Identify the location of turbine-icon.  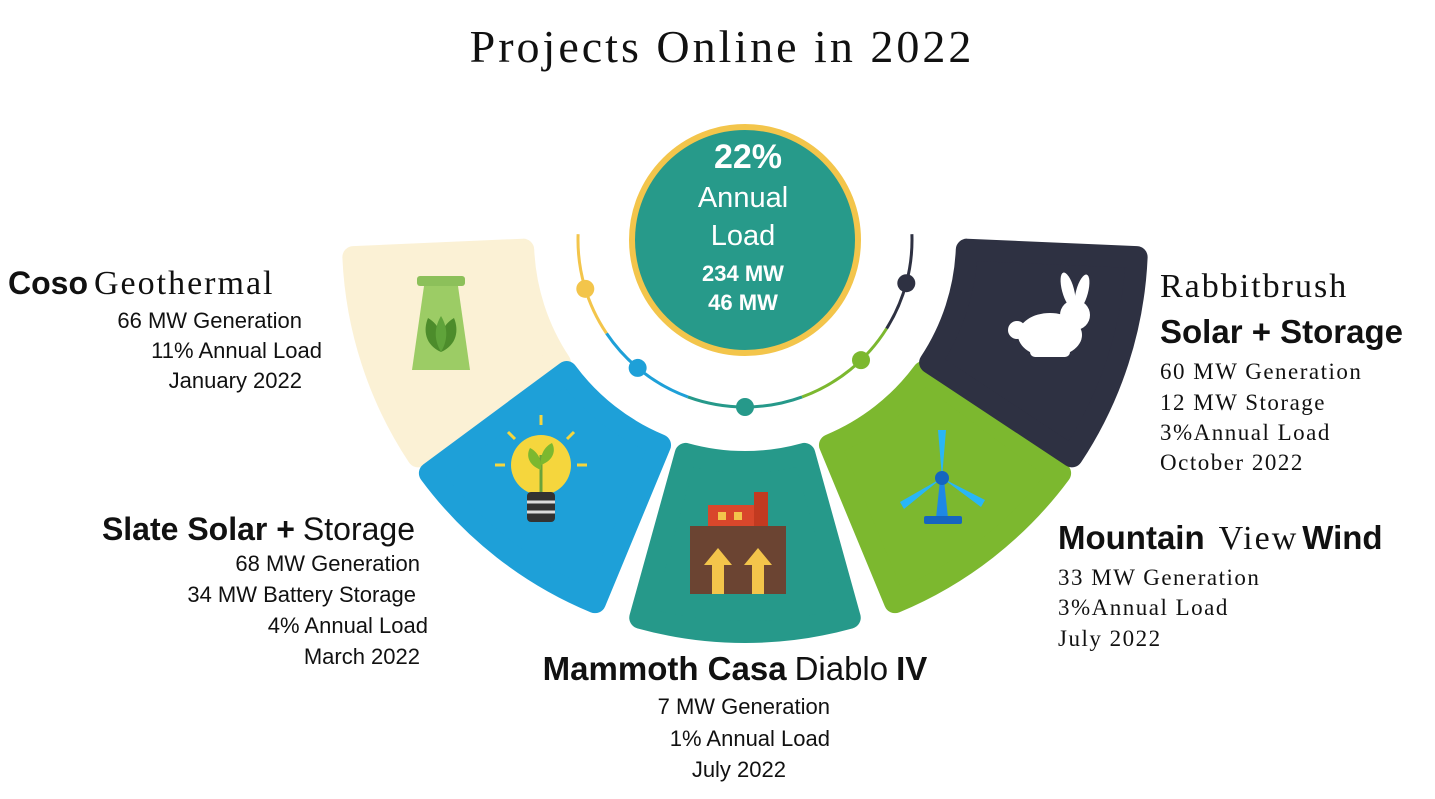
(942, 477).